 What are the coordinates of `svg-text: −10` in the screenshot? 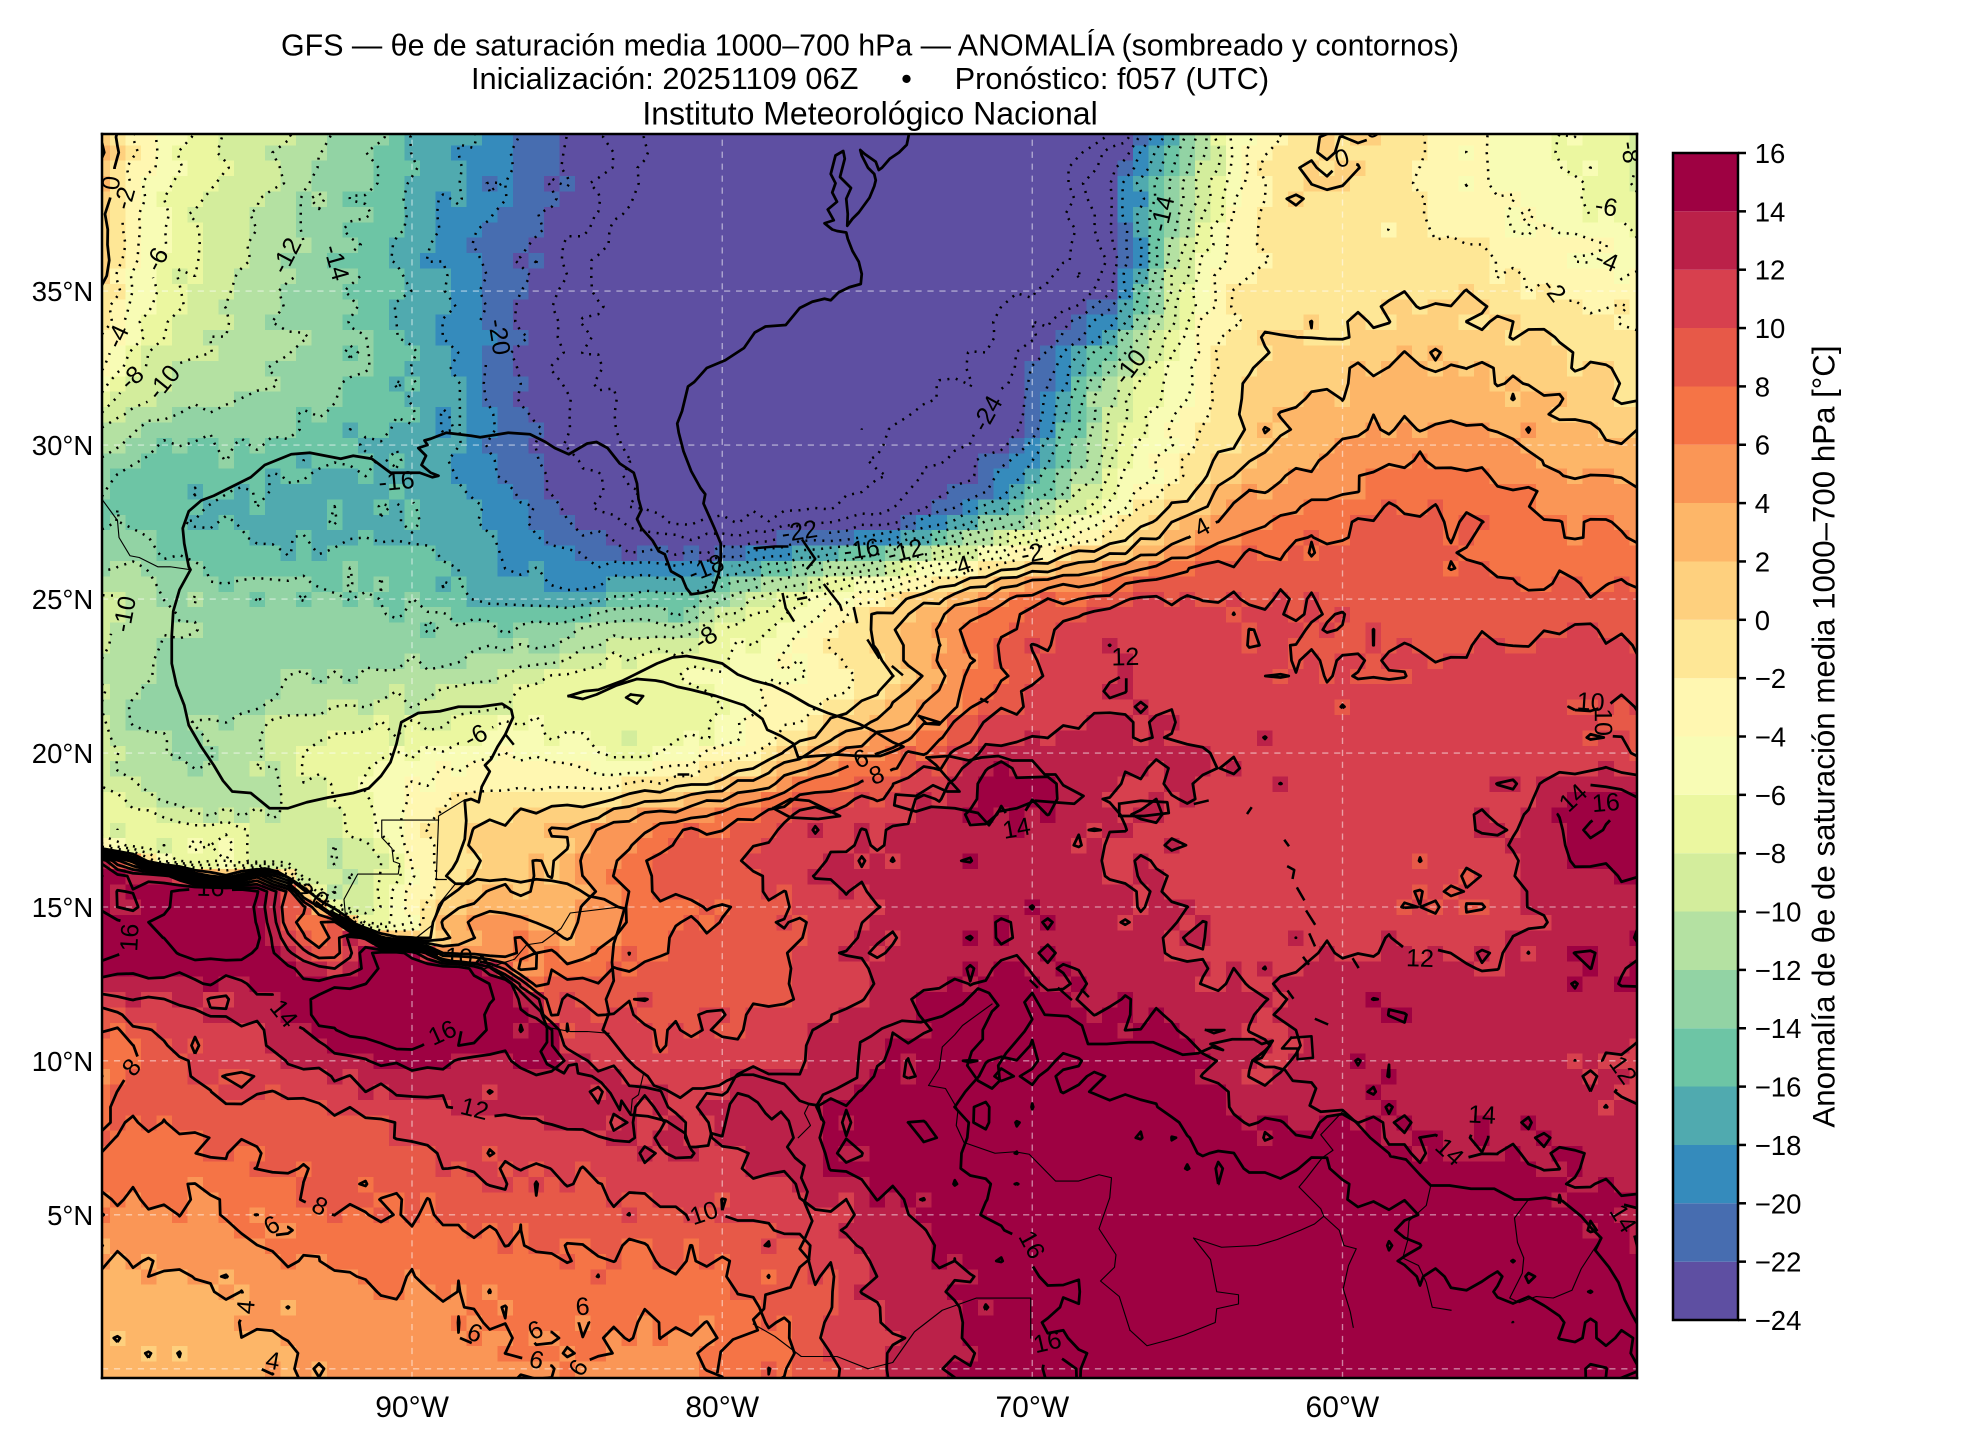 It's located at (1778, 912).